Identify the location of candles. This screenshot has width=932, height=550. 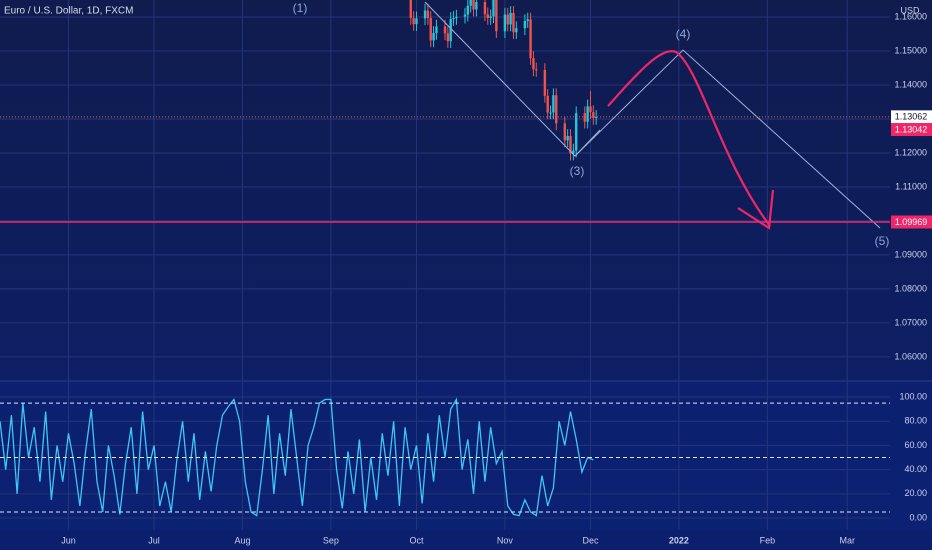
(503, 80).